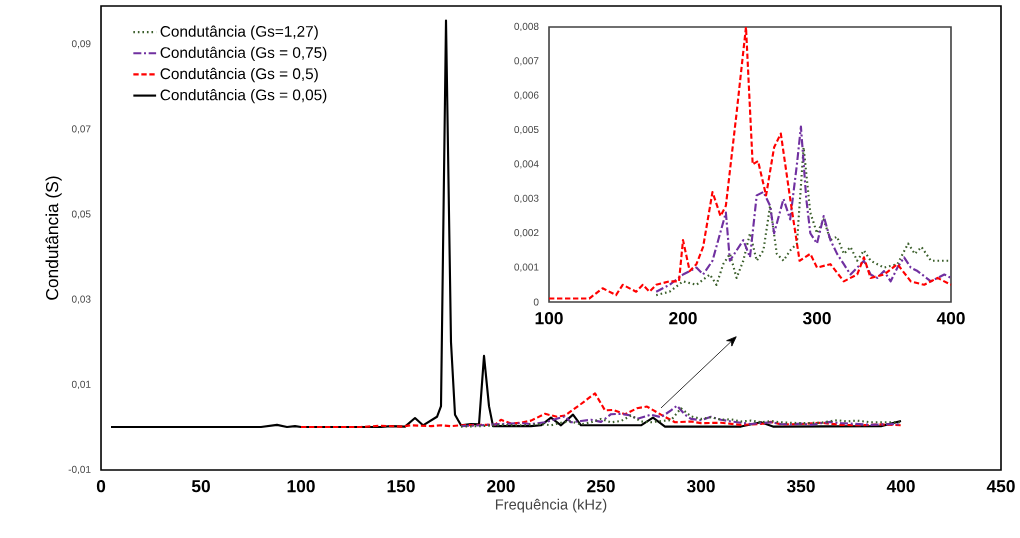 The height and width of the screenshot is (538, 1020). Describe the element at coordinates (81, 384) in the screenshot. I see `y-tick-label: 0,01` at that location.